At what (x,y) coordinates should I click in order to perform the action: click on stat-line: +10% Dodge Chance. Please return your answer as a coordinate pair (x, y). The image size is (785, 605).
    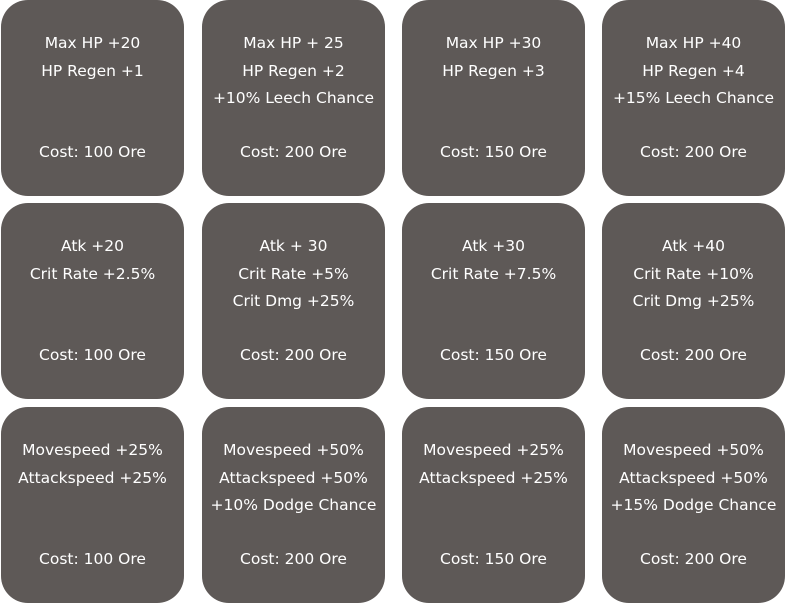
    Looking at the image, I should click on (293, 505).